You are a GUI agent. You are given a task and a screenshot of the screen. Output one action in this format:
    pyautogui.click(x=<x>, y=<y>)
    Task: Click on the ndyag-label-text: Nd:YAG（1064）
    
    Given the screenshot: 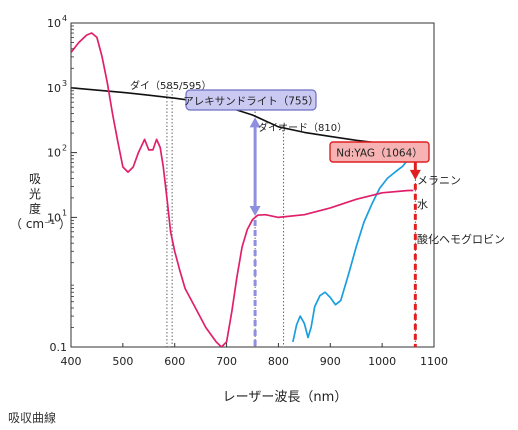 What is the action you would take?
    pyautogui.click(x=379, y=154)
    